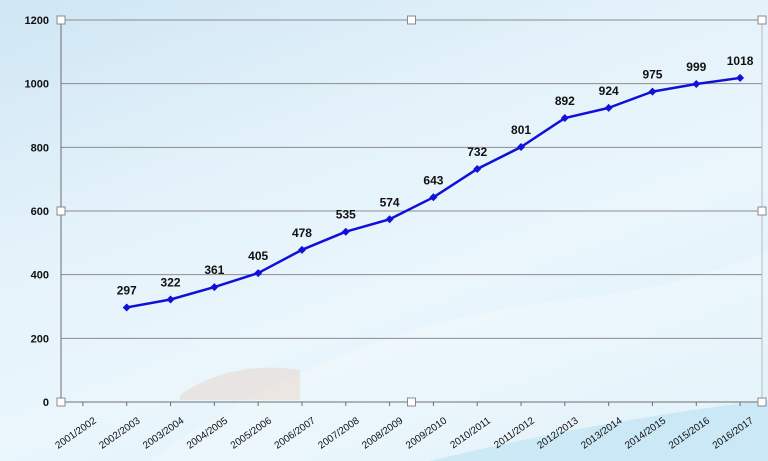  I want to click on x-tick-label: 2002/2003, so click(119, 433).